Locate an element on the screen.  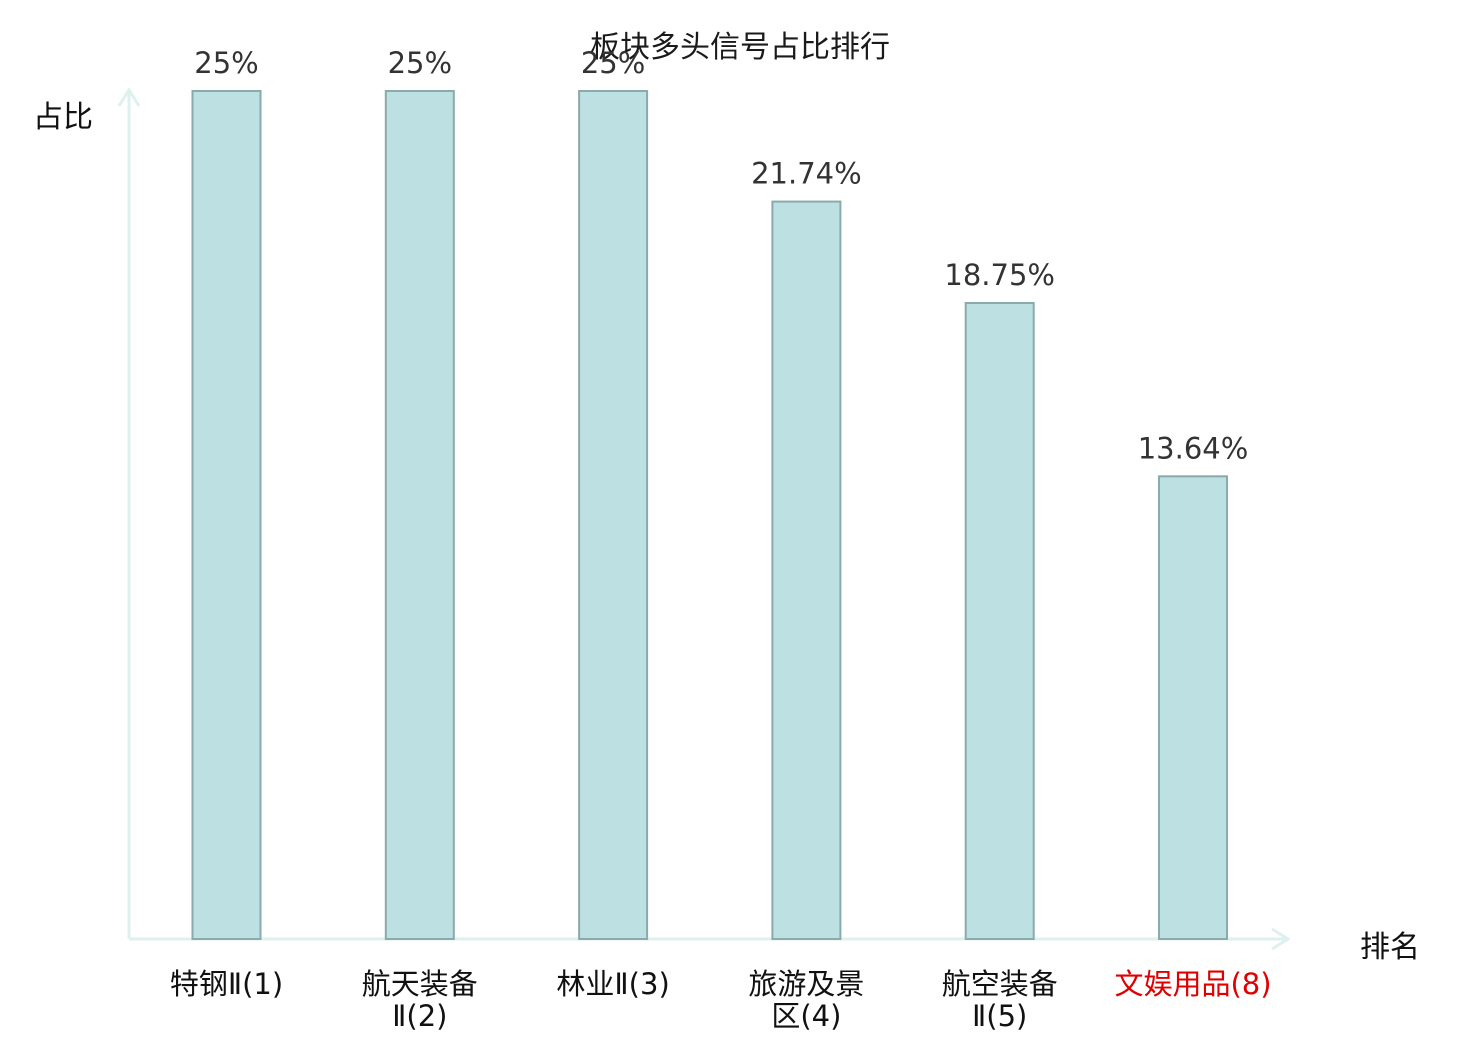
x-tick-label: 文娱用品(8) is located at coordinates (1192, 984).